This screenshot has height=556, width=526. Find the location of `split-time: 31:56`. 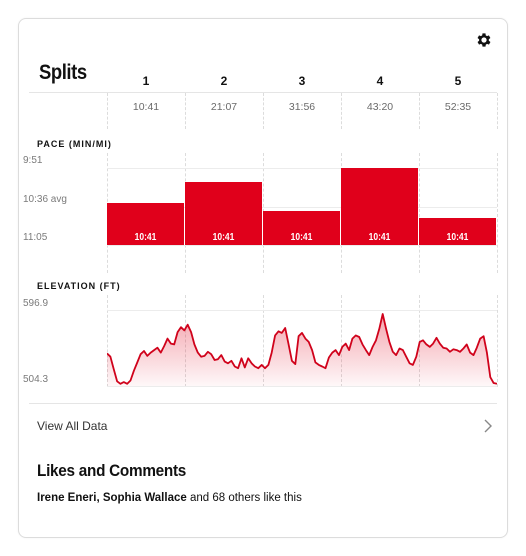

split-time: 31:56 is located at coordinates (302, 107).